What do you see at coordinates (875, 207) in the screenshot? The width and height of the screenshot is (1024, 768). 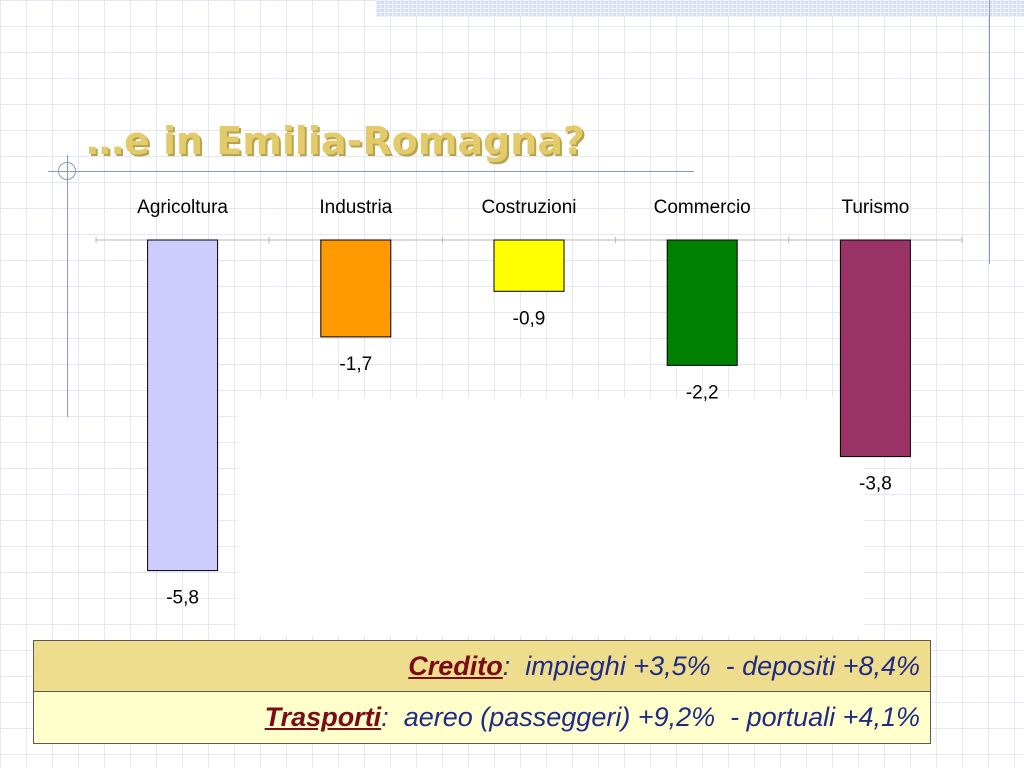 I see `category-label-turismo: Turismo` at bounding box center [875, 207].